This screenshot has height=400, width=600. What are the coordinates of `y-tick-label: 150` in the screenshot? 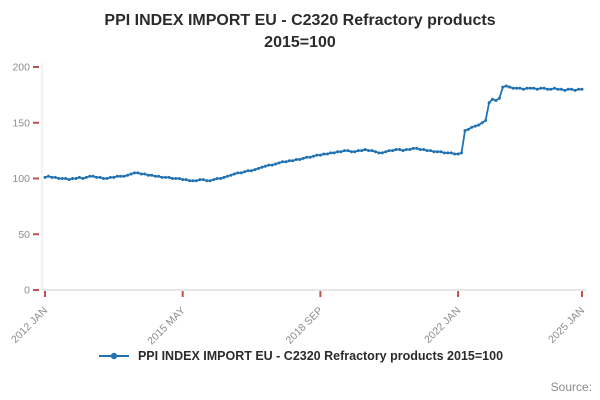 It's located at (21, 123).